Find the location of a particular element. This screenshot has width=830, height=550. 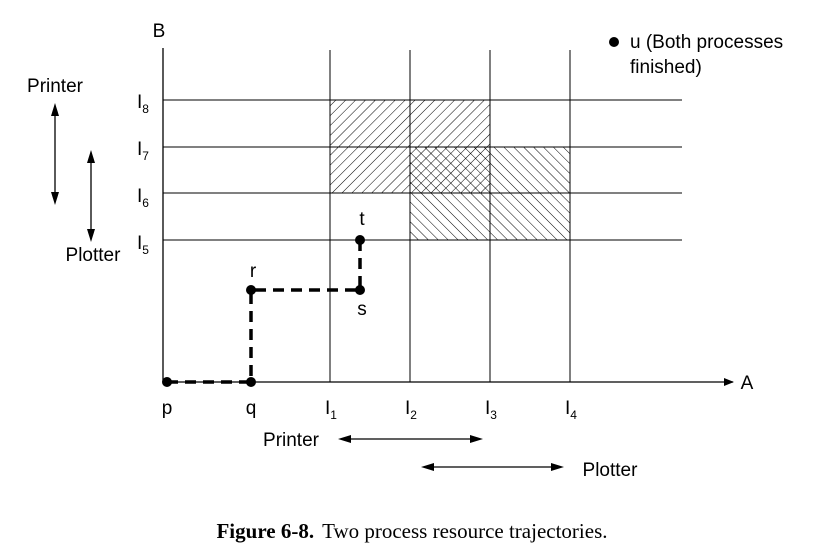

y-tick-i8: I8 is located at coordinates (143, 104).